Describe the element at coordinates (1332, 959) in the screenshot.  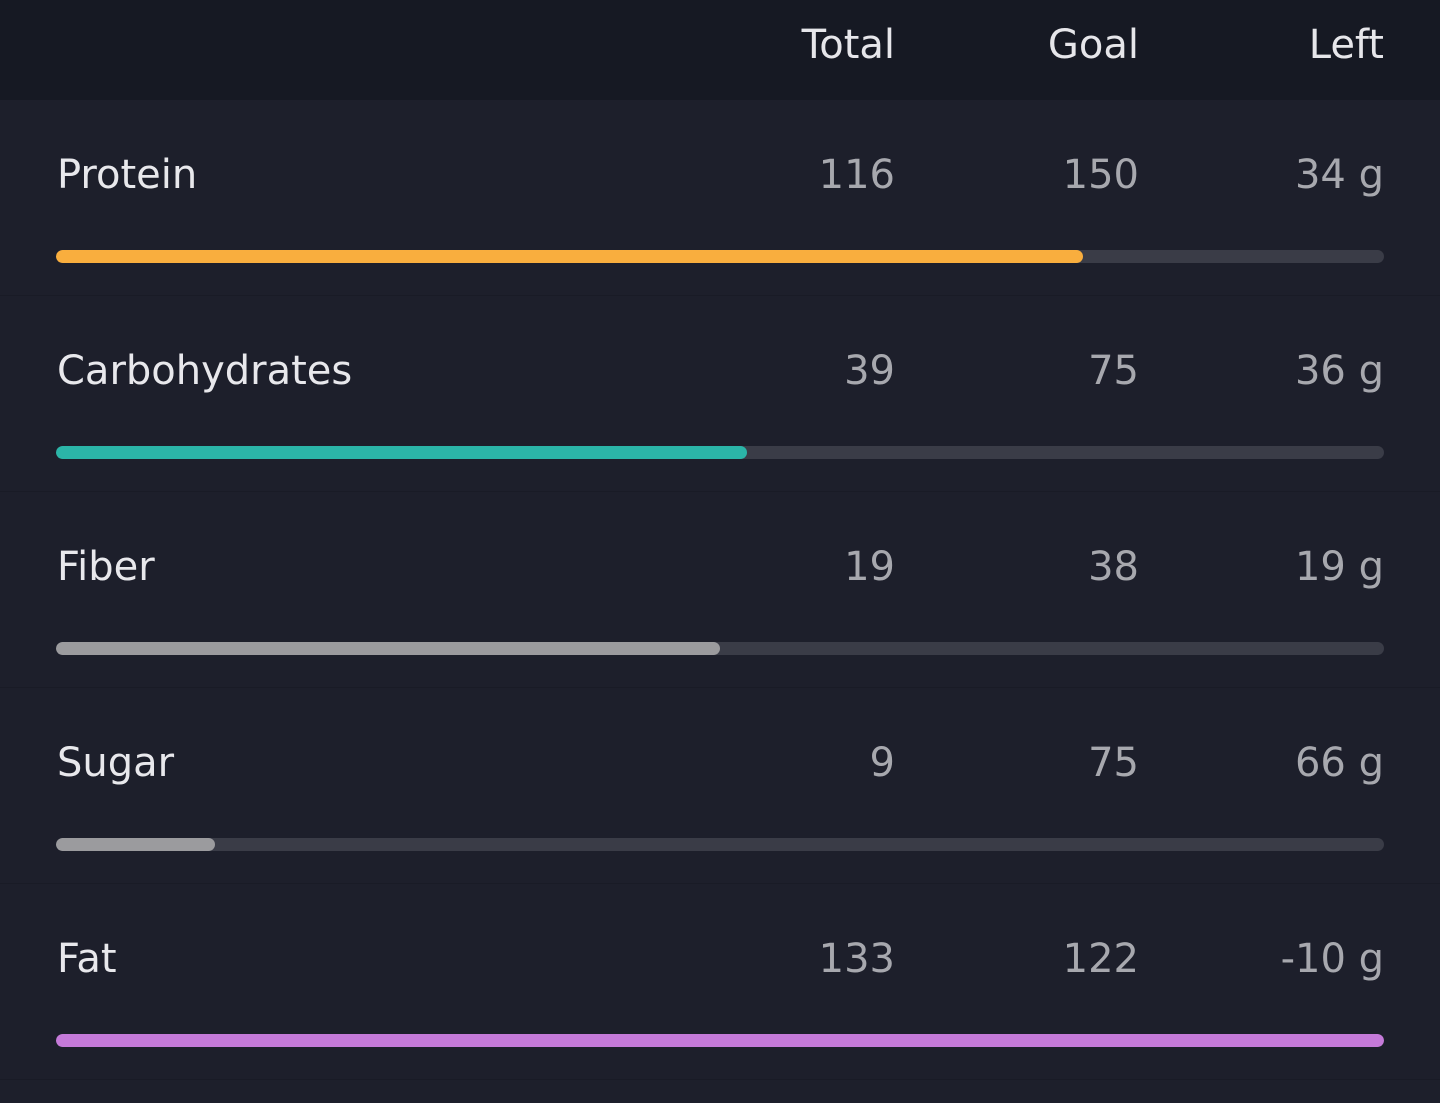
I see `nutrient-left: -10 g` at that location.